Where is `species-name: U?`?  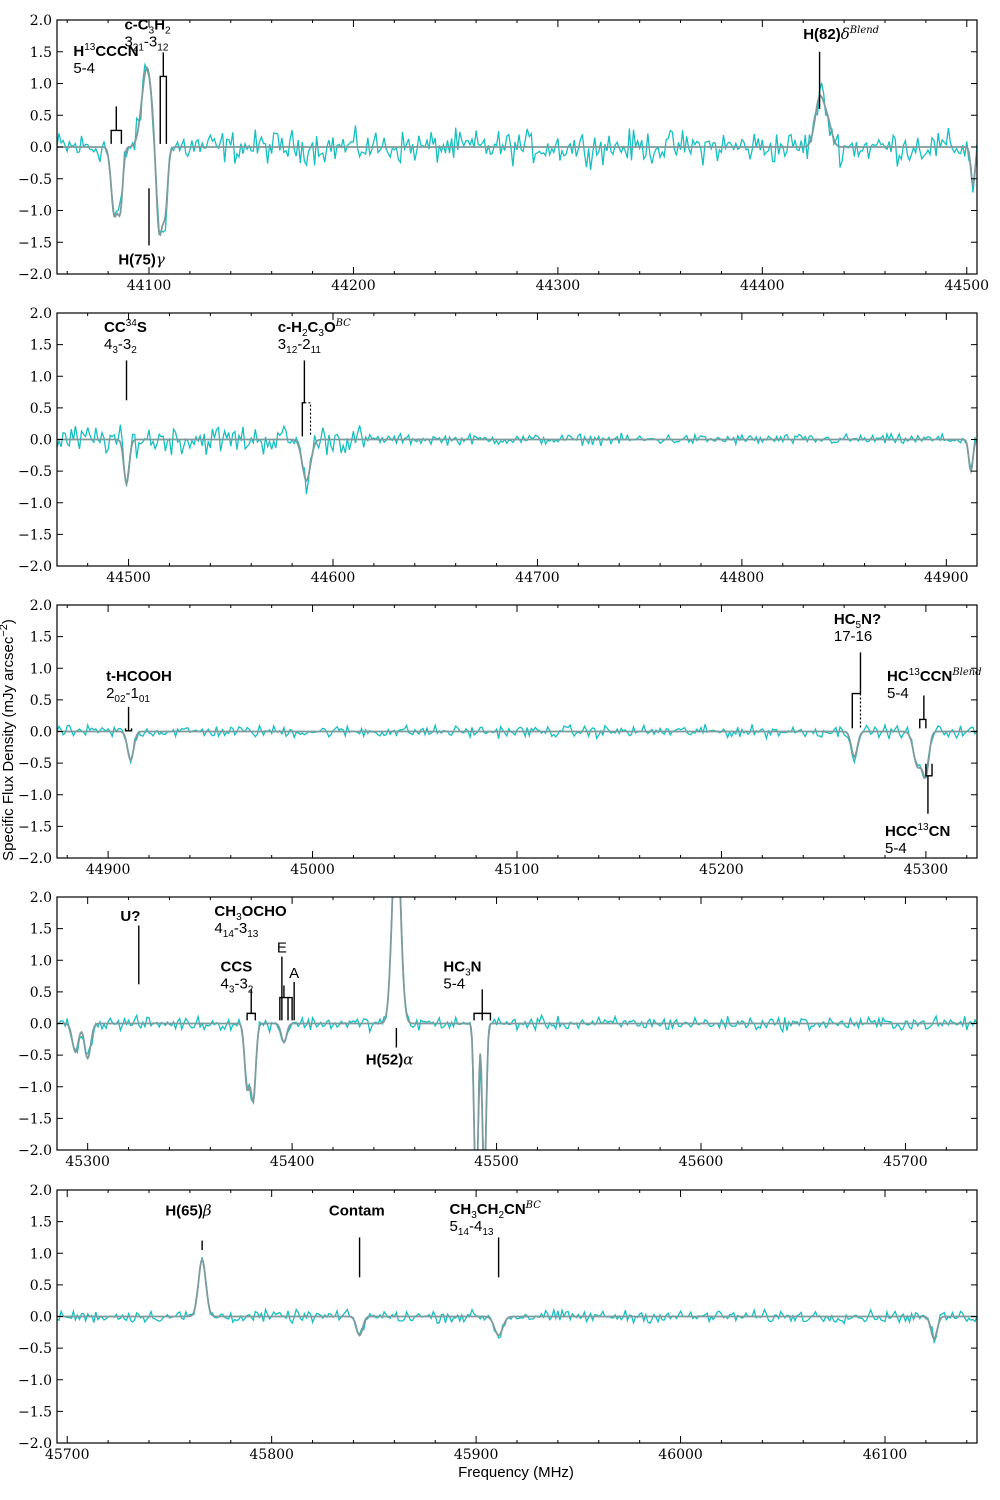
species-name: U? is located at coordinates (130, 916).